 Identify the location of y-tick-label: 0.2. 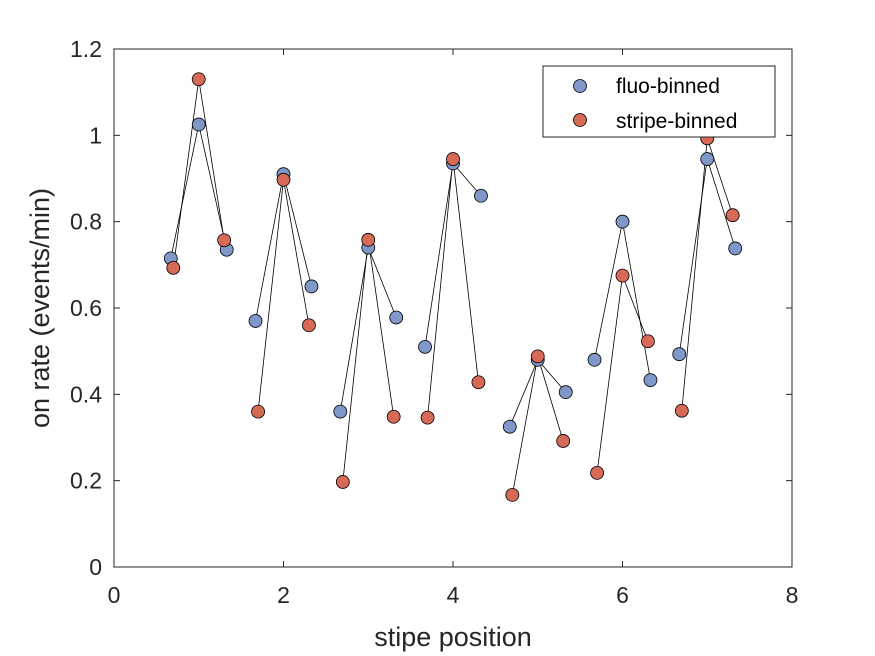
(86, 481).